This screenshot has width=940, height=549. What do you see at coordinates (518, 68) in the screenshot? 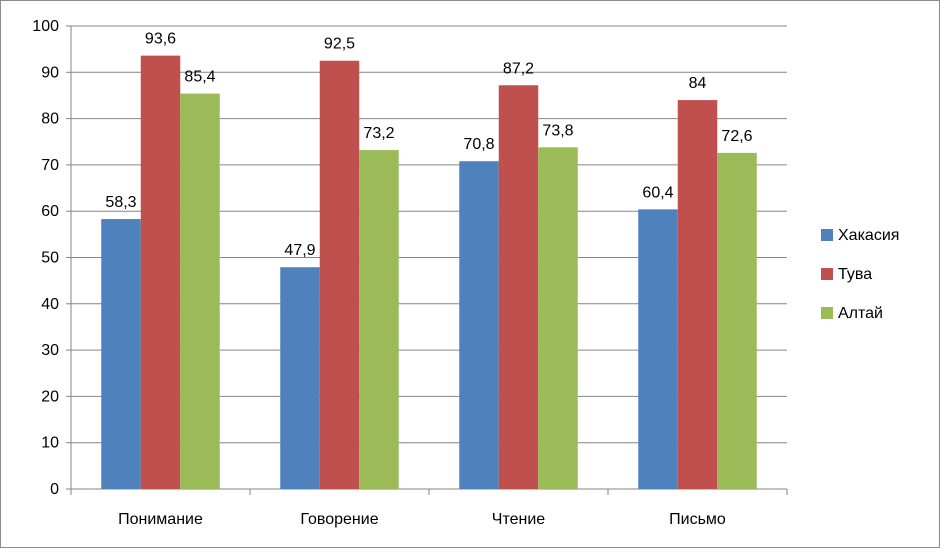
I see `data-label: 87,2` at bounding box center [518, 68].